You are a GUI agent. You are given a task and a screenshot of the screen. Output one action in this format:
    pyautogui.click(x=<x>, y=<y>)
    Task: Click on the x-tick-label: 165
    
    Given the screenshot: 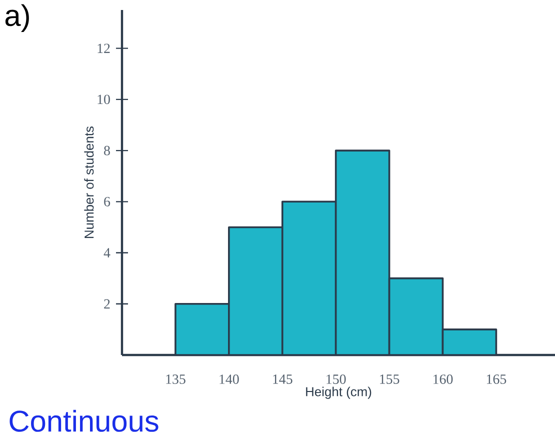 What is the action you would take?
    pyautogui.click(x=496, y=379)
    